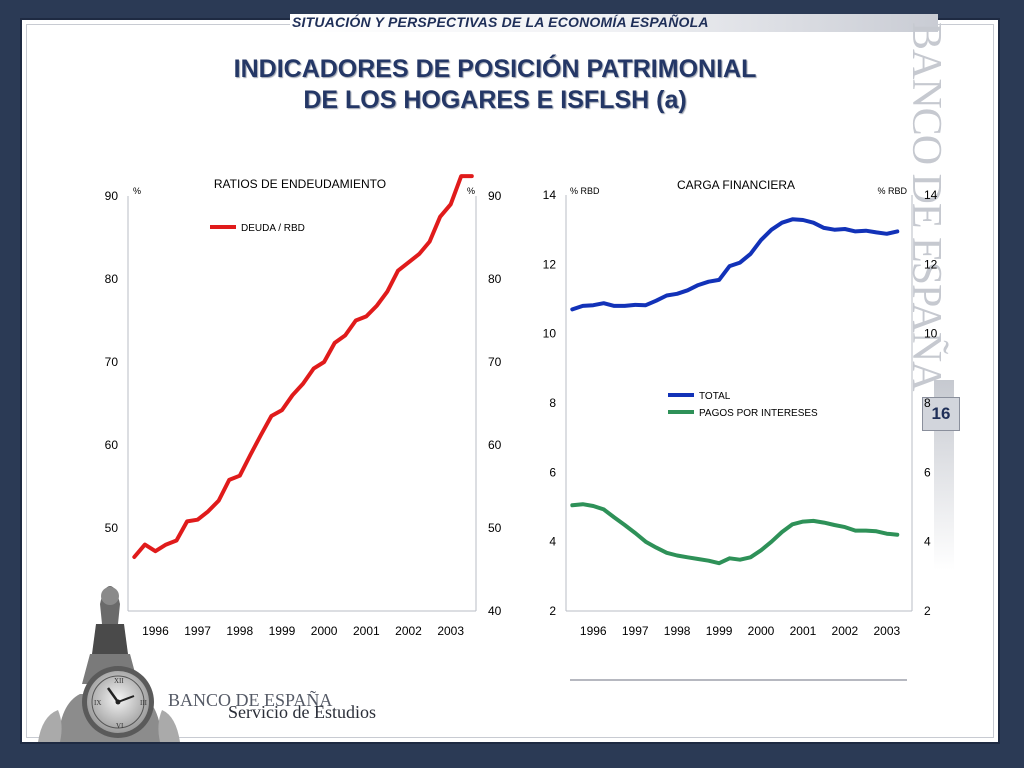 This screenshot has width=1024, height=768. I want to click on debt-chart-x-ticks: 1996 1997 1998 1999 2000 2001 2002 2003, so click(303, 631).